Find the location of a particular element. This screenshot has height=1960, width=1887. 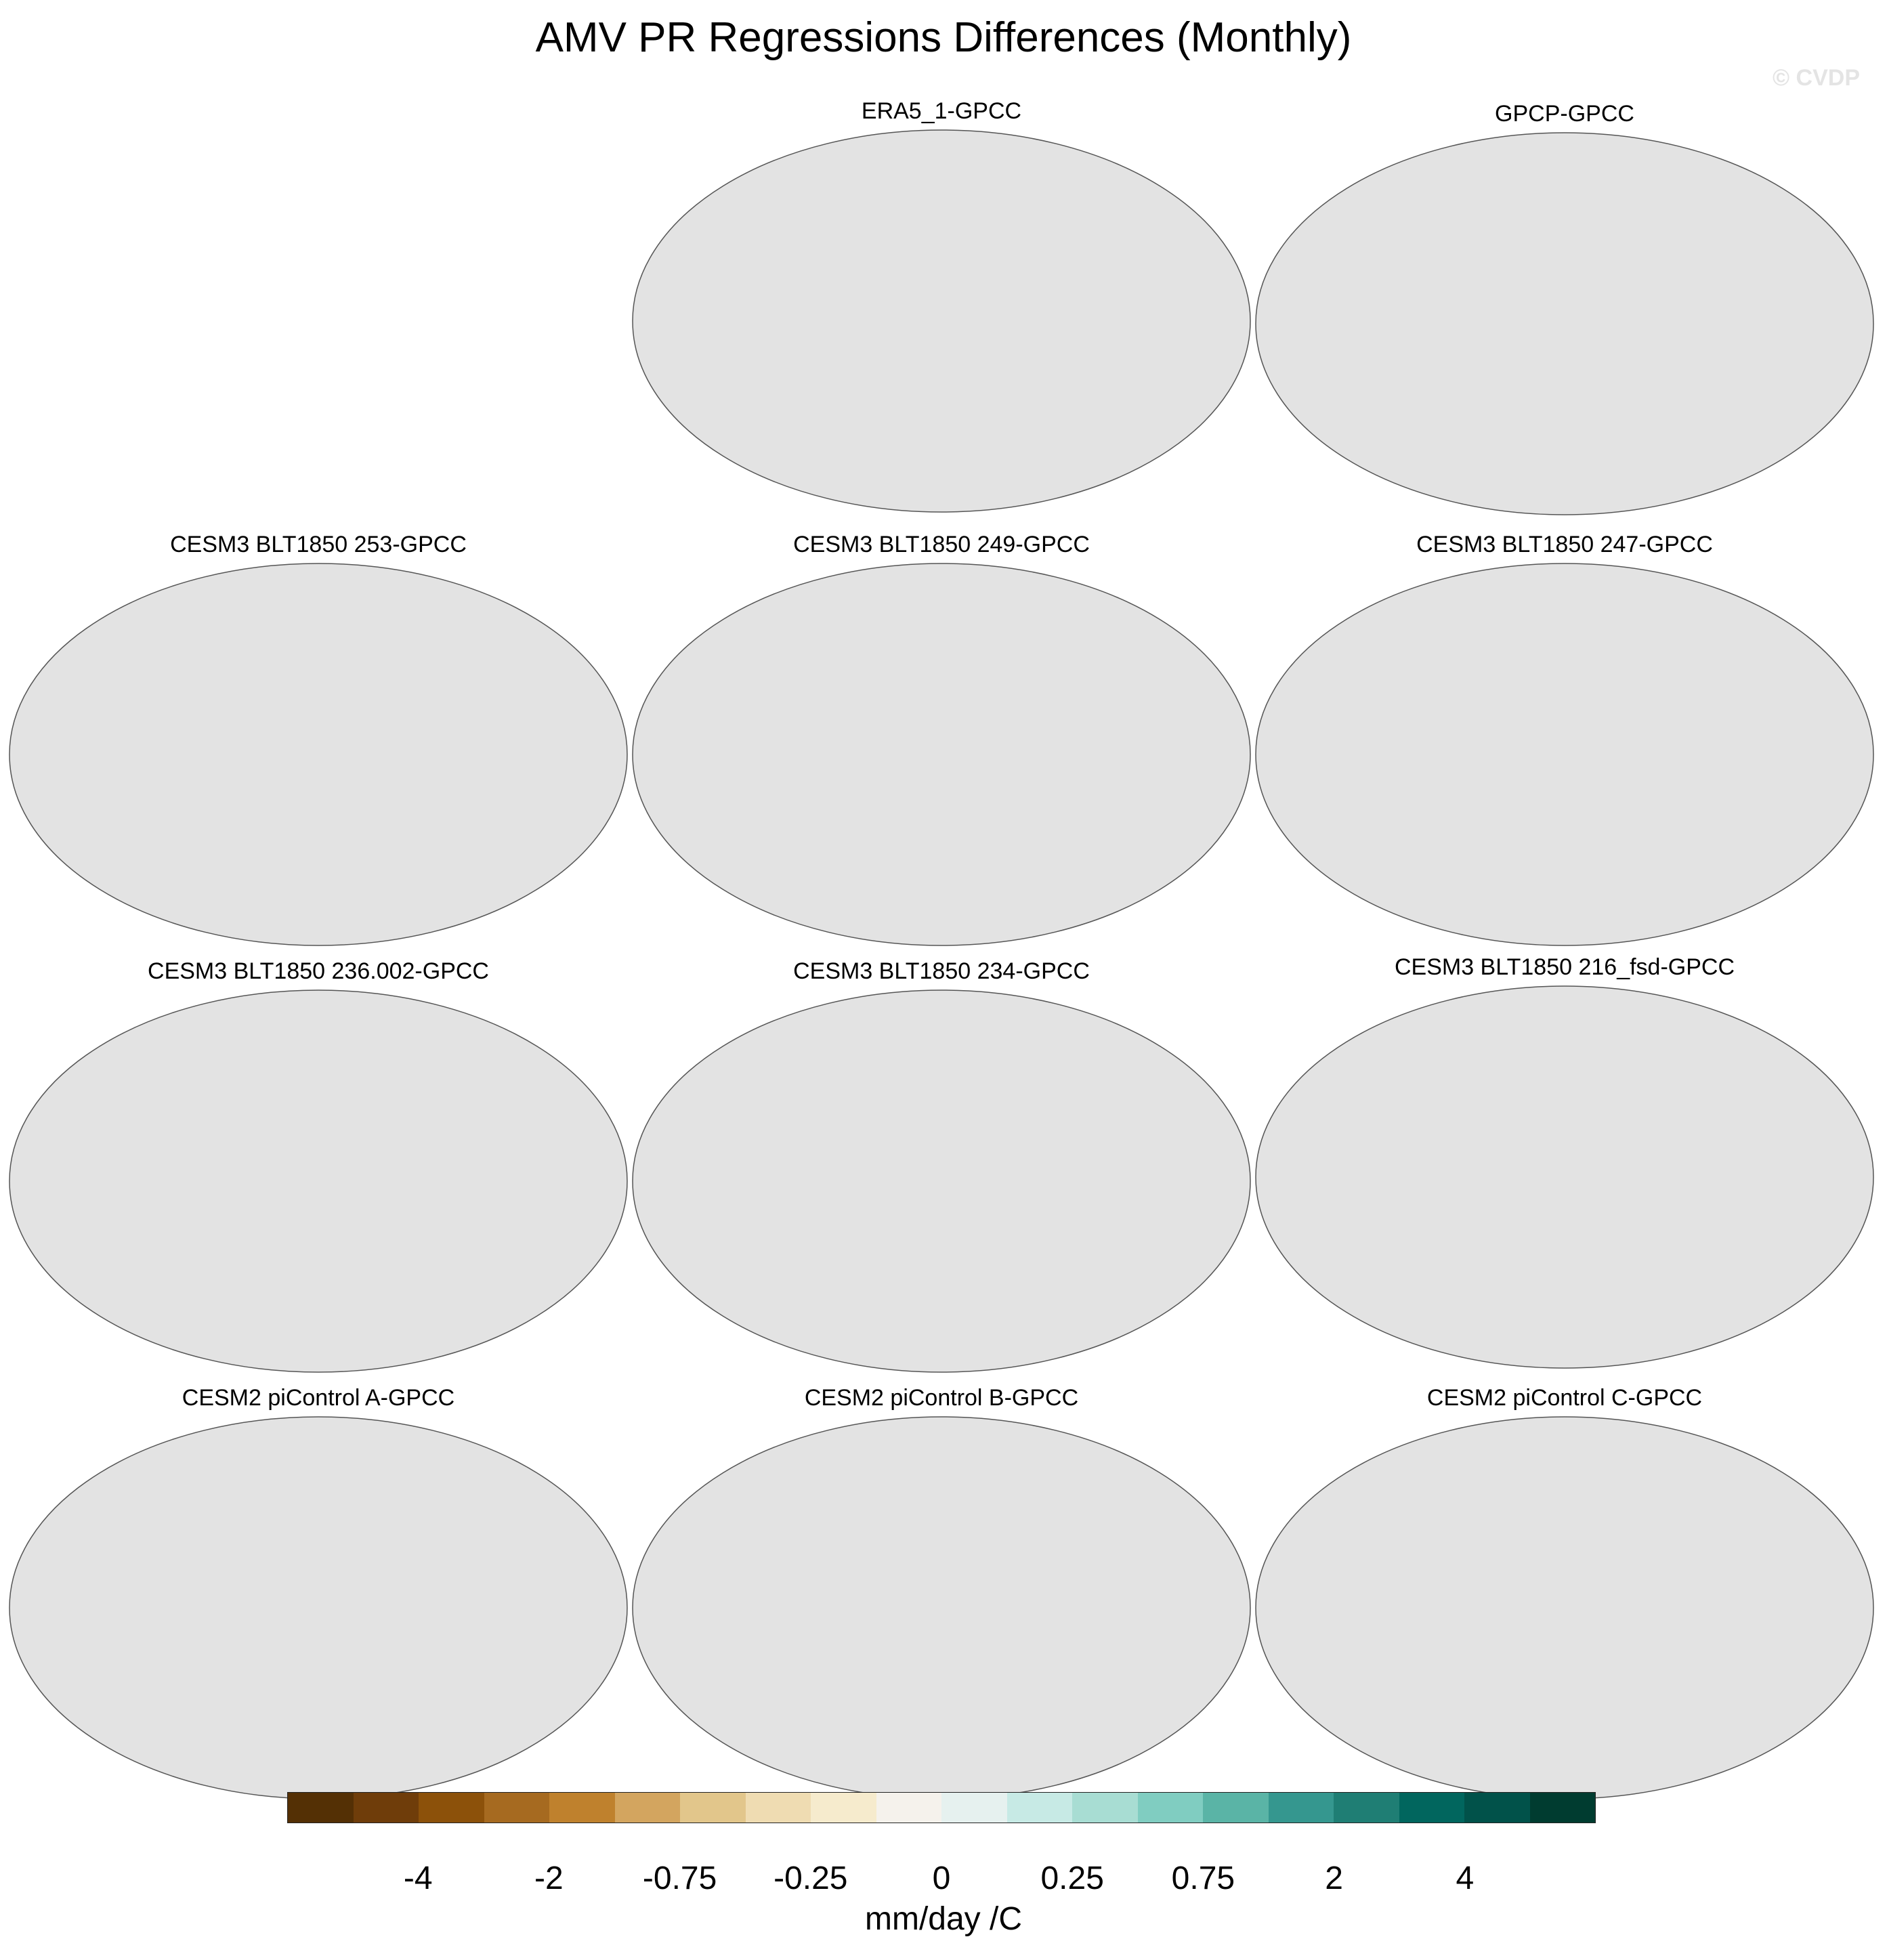

colorbar-tick-label: 0.25 is located at coordinates (1072, 1878).